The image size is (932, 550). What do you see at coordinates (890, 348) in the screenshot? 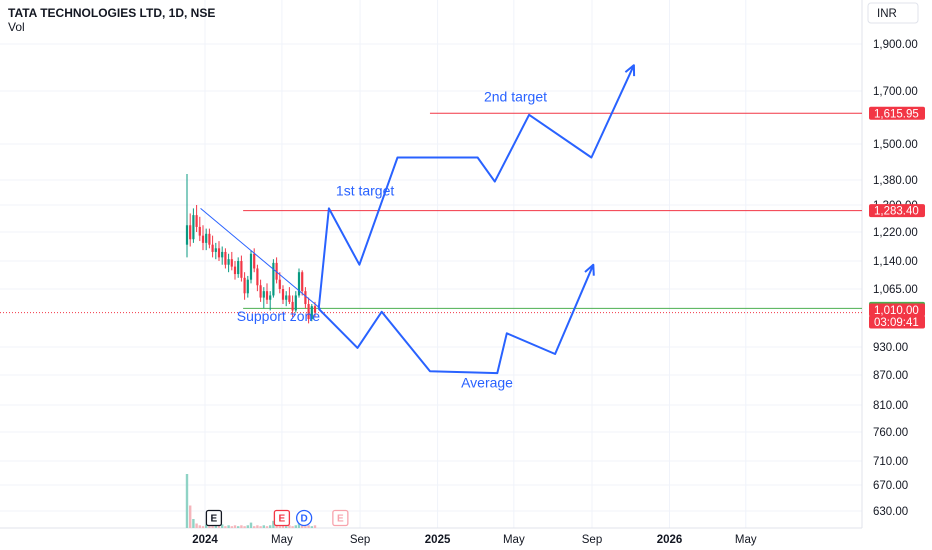
I see `y-tick-label: 930.00` at bounding box center [890, 348].